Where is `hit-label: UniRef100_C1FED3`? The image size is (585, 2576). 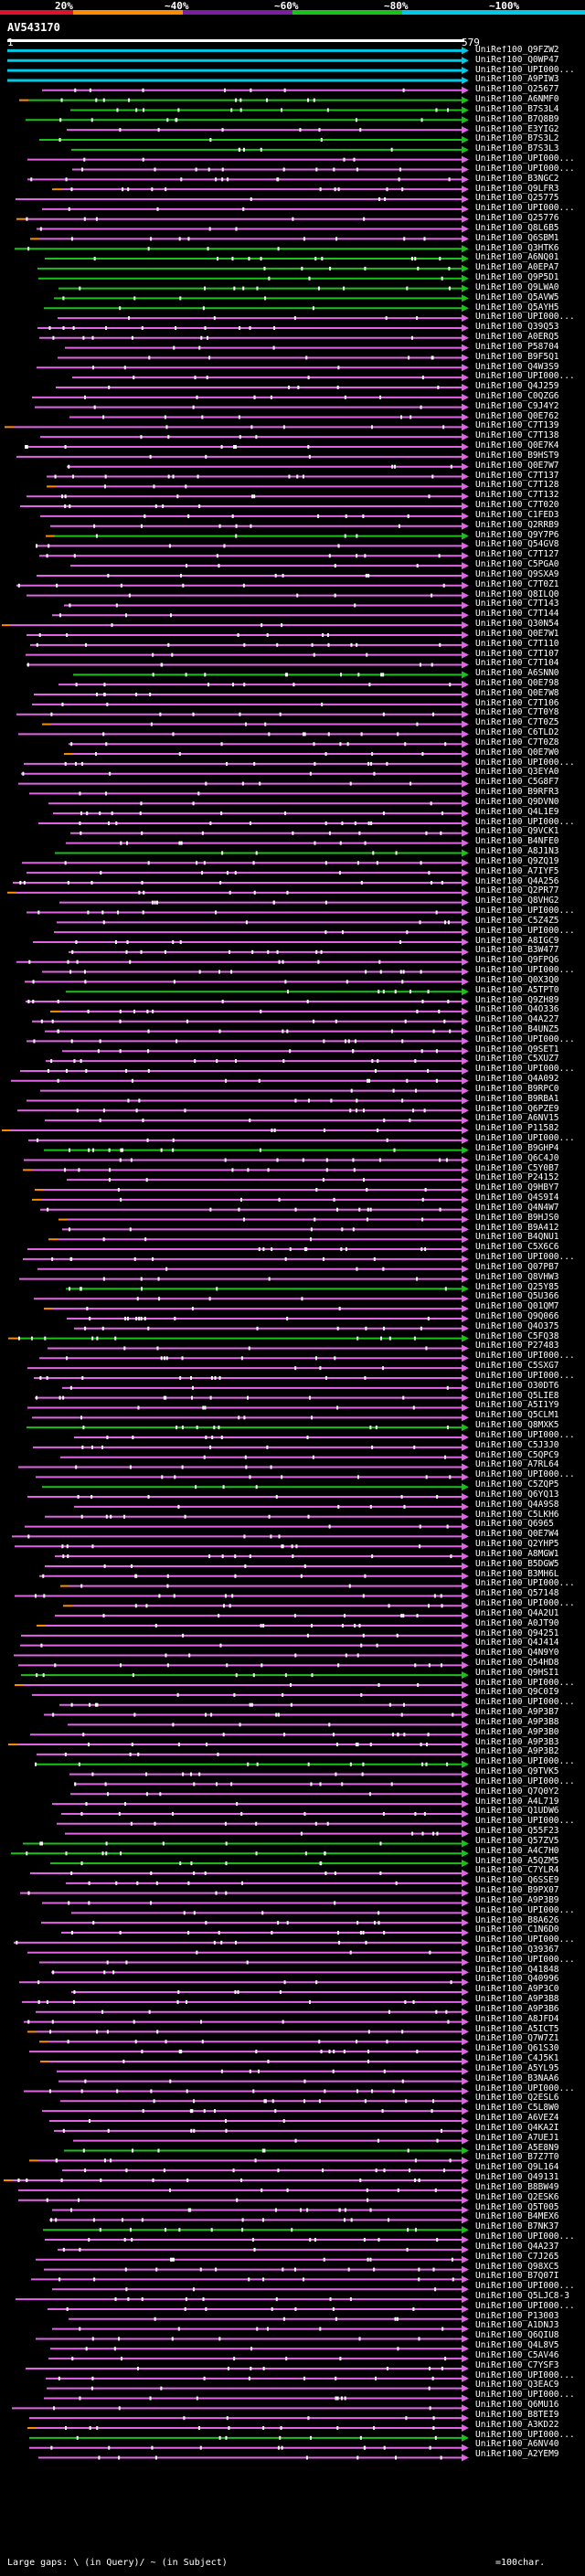 hit-label: UniRef100_C1FED3 is located at coordinates (517, 515).